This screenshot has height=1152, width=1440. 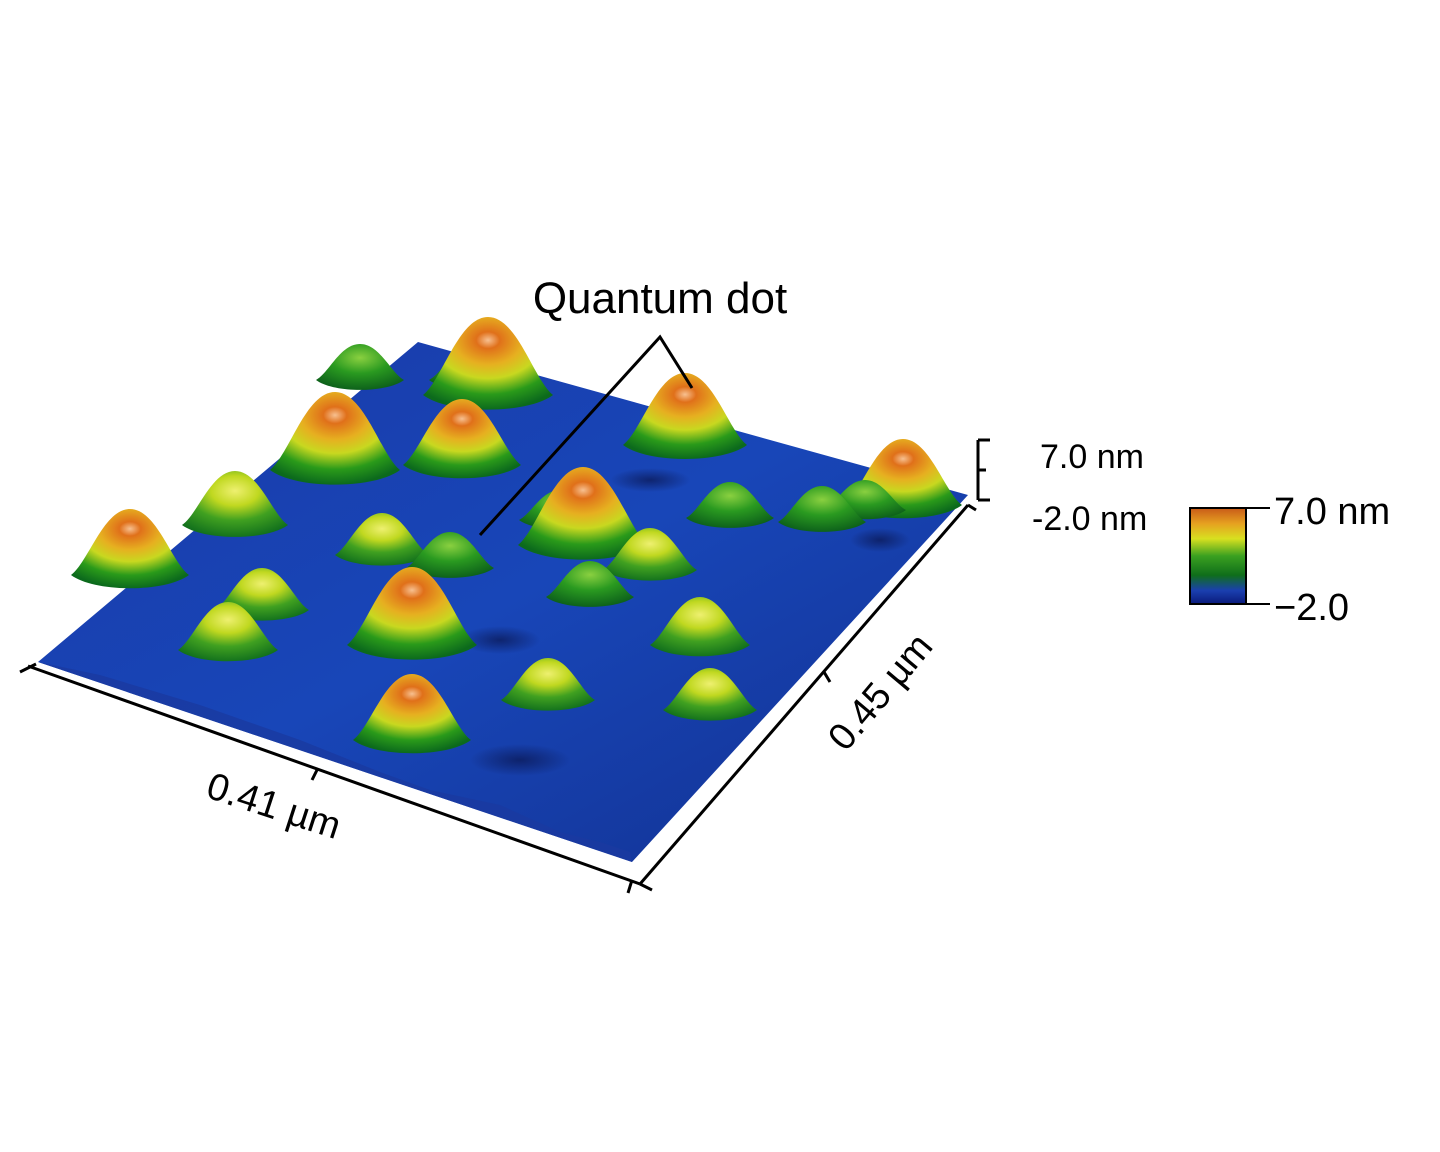 I want to click on colorbar-max-label: 7.0 nm, so click(x=1332, y=512).